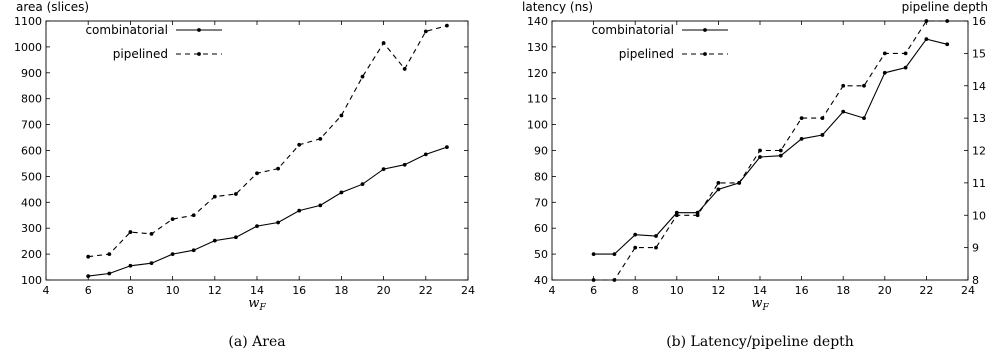 The image size is (996, 354). Describe the element at coordinates (537, 21) in the screenshot. I see `y-tick-label: 140` at that location.